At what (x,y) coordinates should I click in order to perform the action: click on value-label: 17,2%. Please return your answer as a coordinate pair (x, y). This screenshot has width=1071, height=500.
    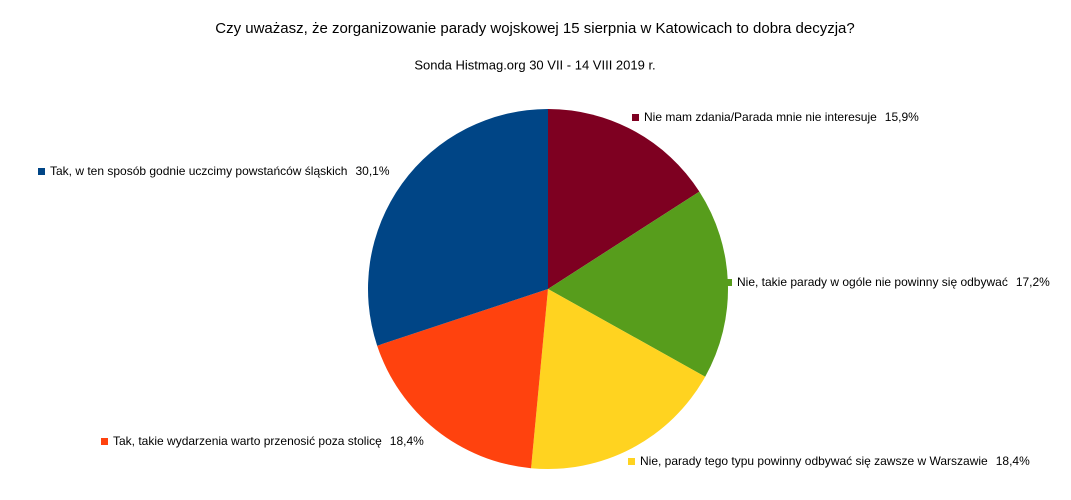
    Looking at the image, I should click on (1033, 282).